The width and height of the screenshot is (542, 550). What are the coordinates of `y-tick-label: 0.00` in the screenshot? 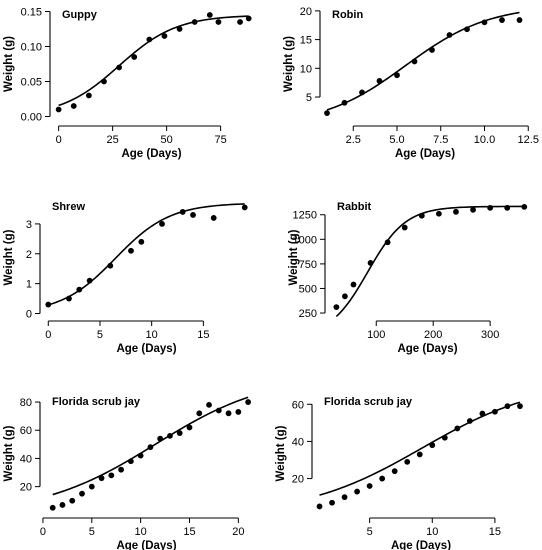 It's located at (31, 118).